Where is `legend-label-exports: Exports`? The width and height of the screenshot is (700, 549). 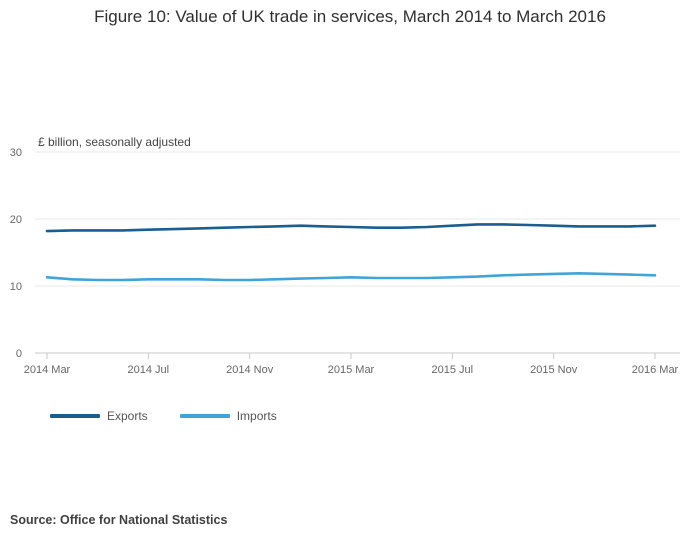 legend-label-exports: Exports is located at coordinates (127, 416).